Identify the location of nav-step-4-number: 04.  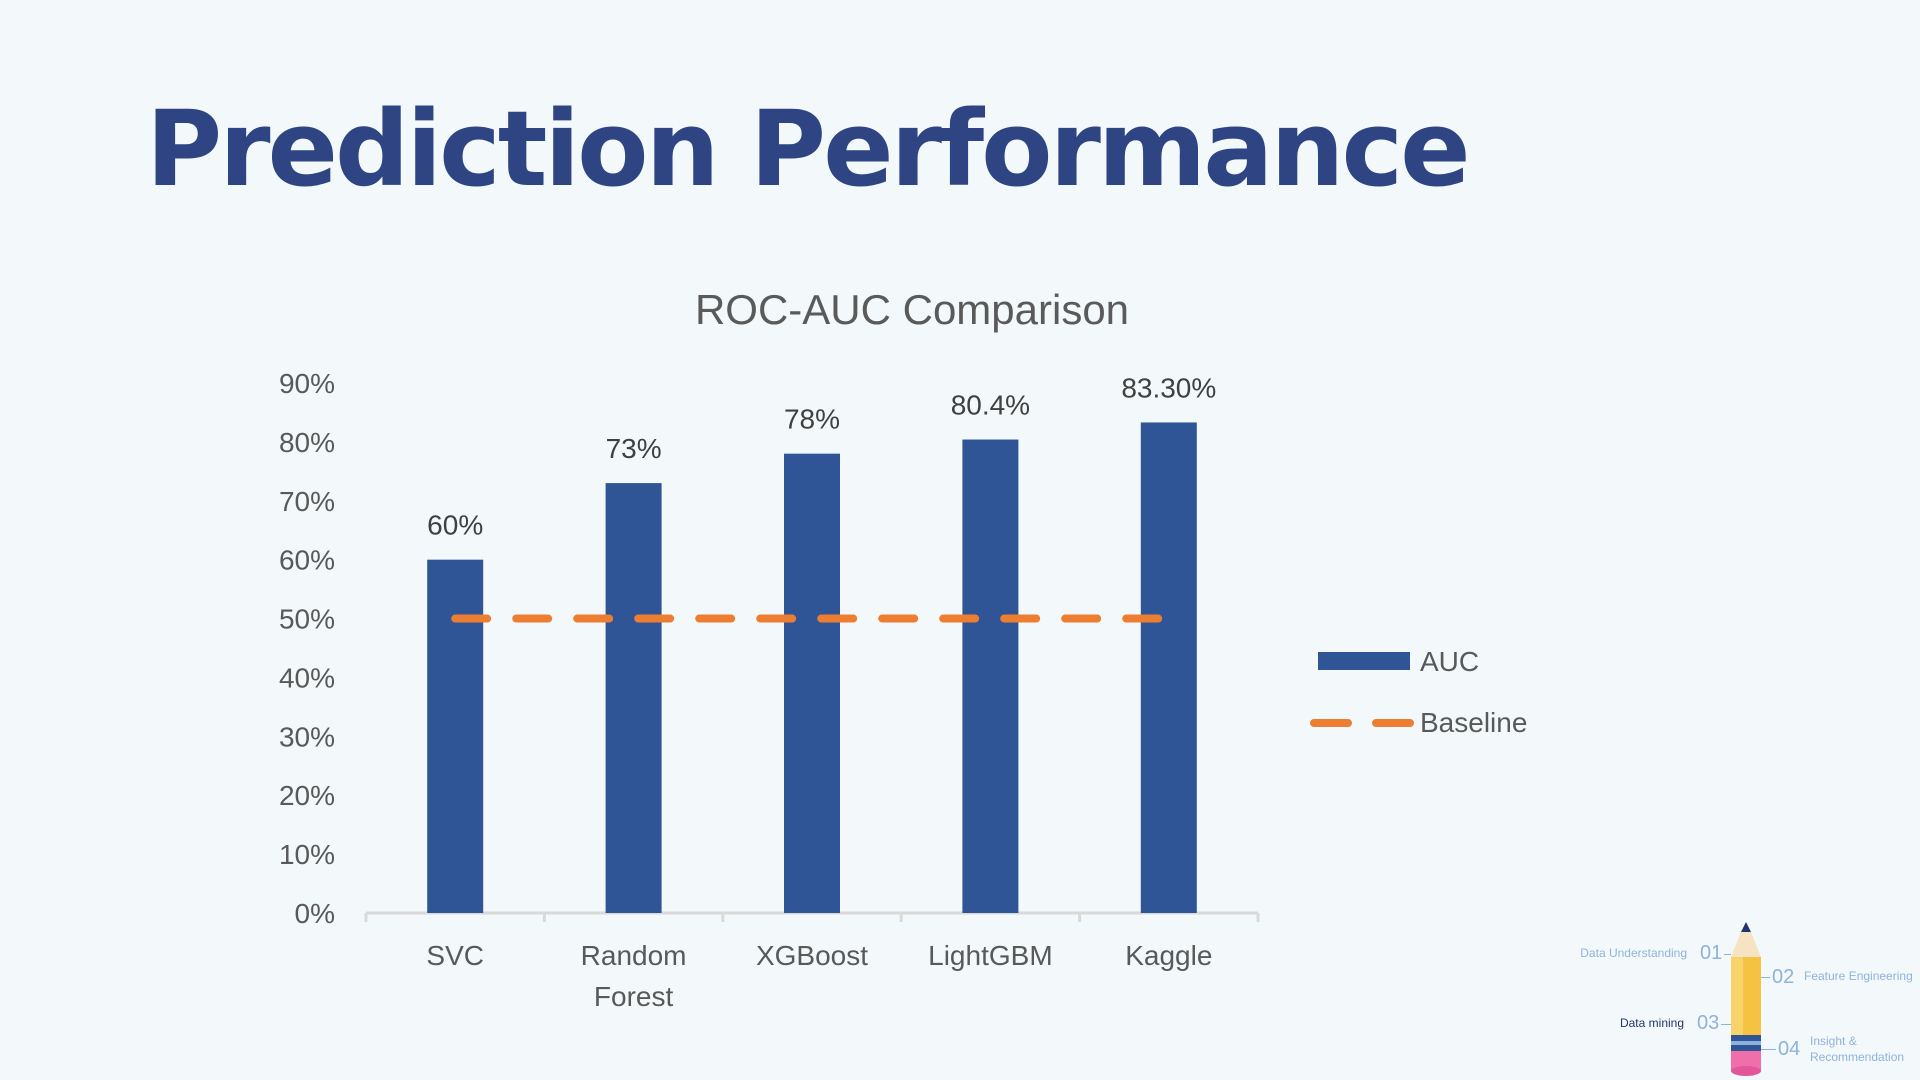
(1789, 1049).